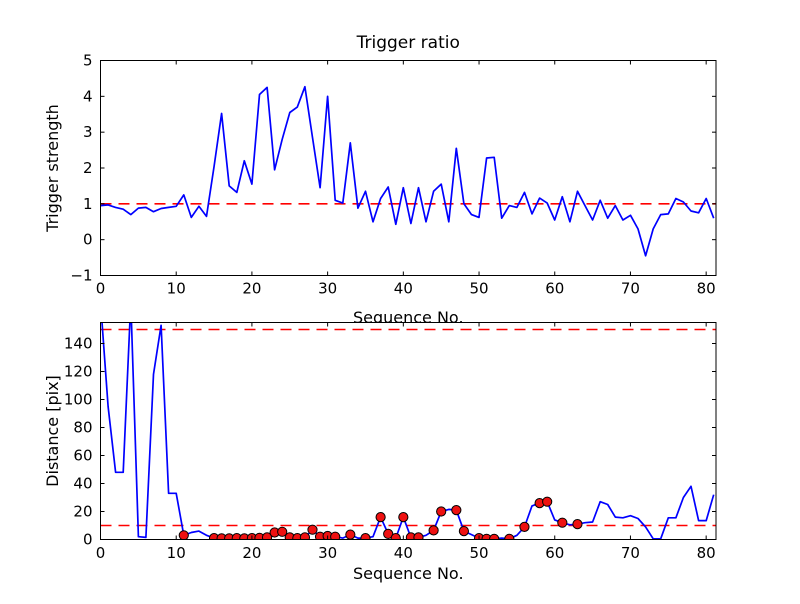 The height and width of the screenshot is (604, 800). I want to click on y-tick-label: 100, so click(78, 400).